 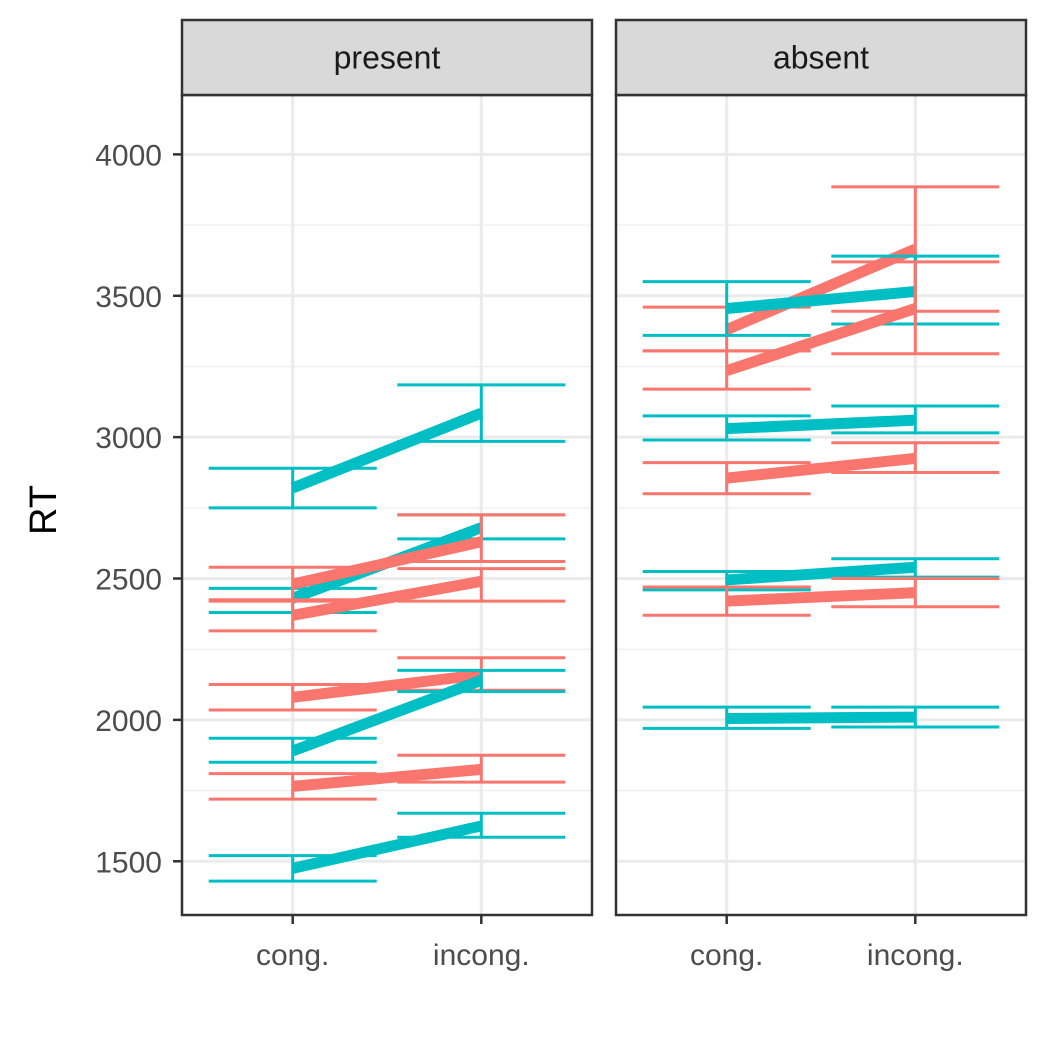 What do you see at coordinates (128, 438) in the screenshot?
I see `y-tick-label: 3000` at bounding box center [128, 438].